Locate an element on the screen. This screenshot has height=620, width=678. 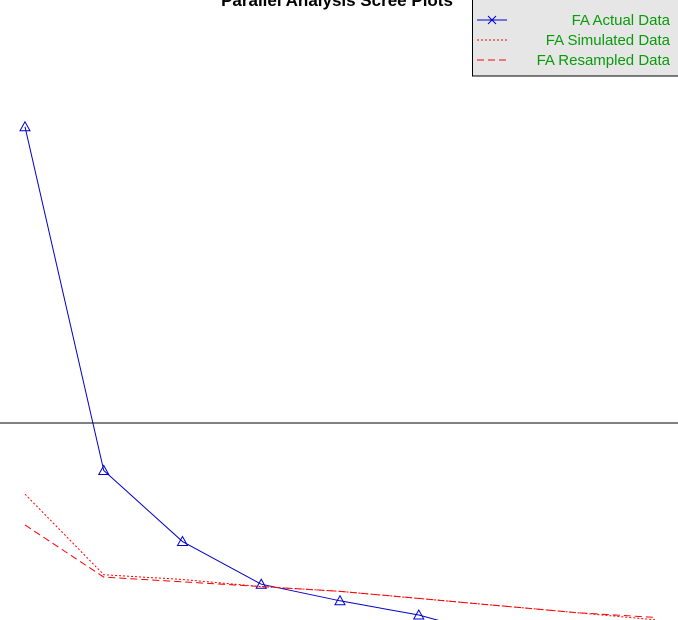
legend-label: FA Simulated Data is located at coordinates (608, 40).